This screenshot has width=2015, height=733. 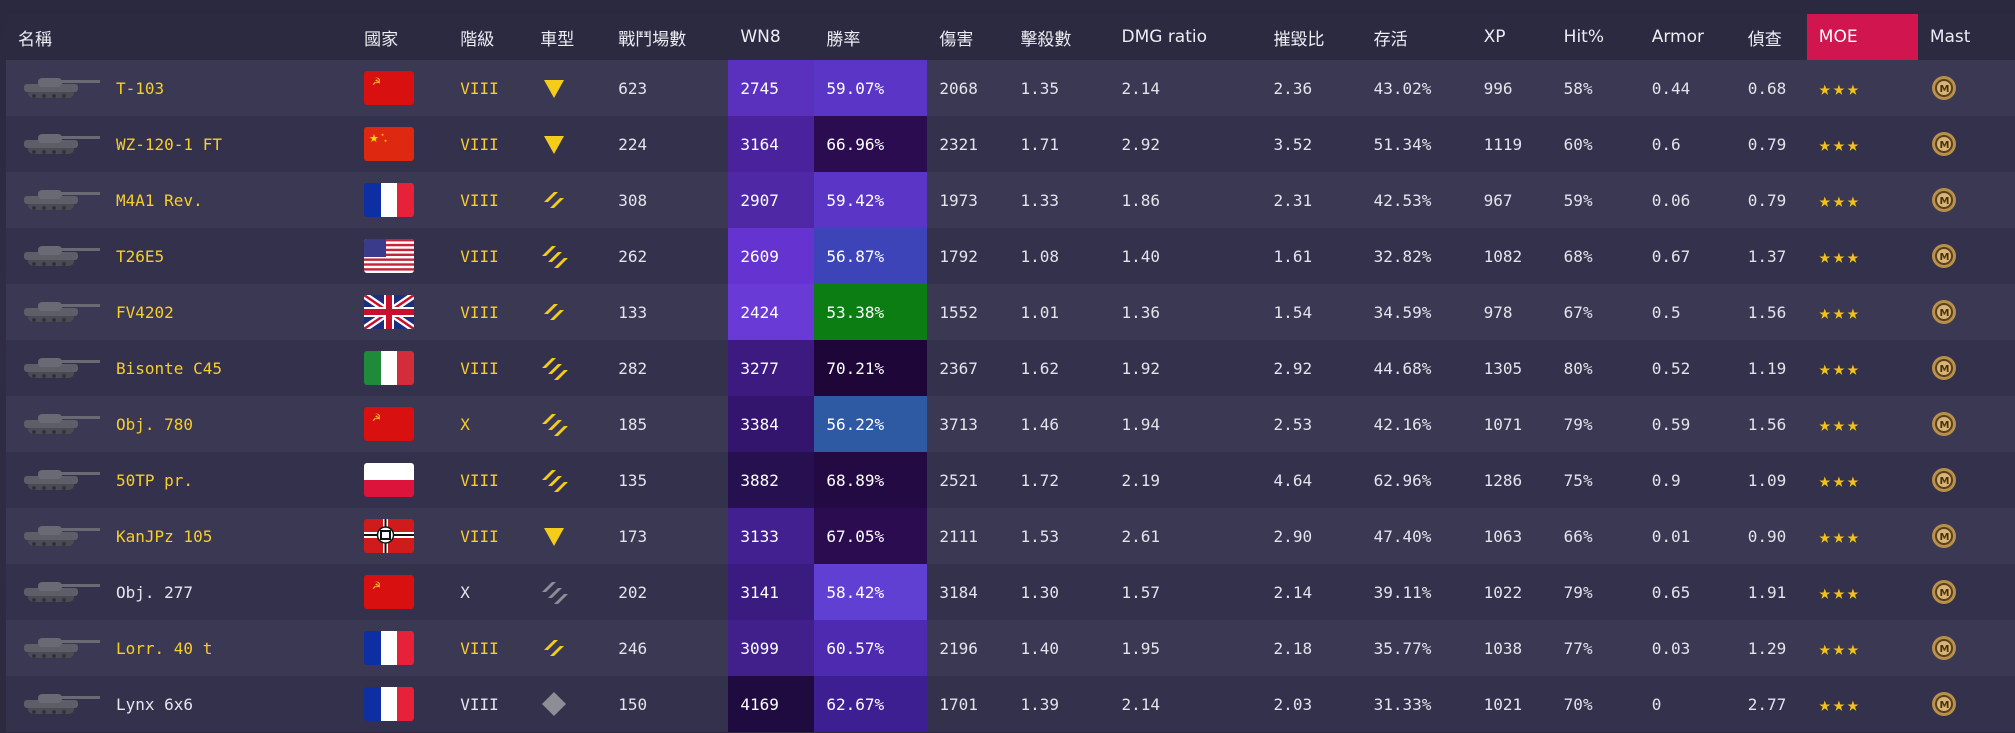 I want to click on survival-cell: 62.96%, so click(x=1416, y=480).